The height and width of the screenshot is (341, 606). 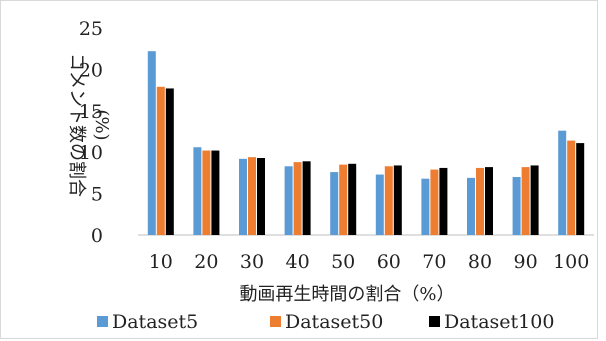 What do you see at coordinates (480, 262) in the screenshot?
I see `x-tick-label: 80` at bounding box center [480, 262].